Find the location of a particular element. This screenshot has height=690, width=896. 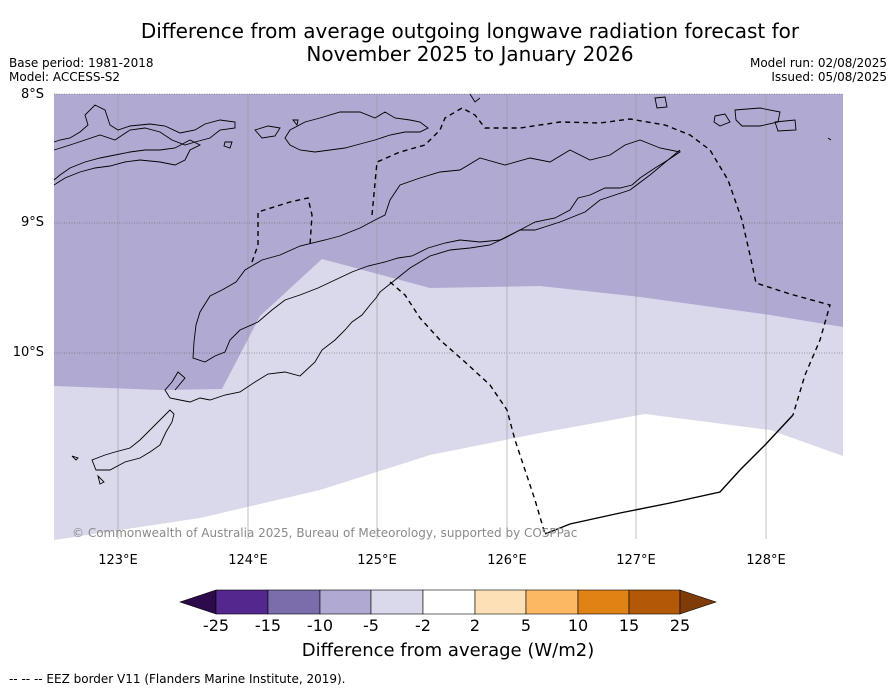

colorbar-tick-3: -5 is located at coordinates (371, 625).